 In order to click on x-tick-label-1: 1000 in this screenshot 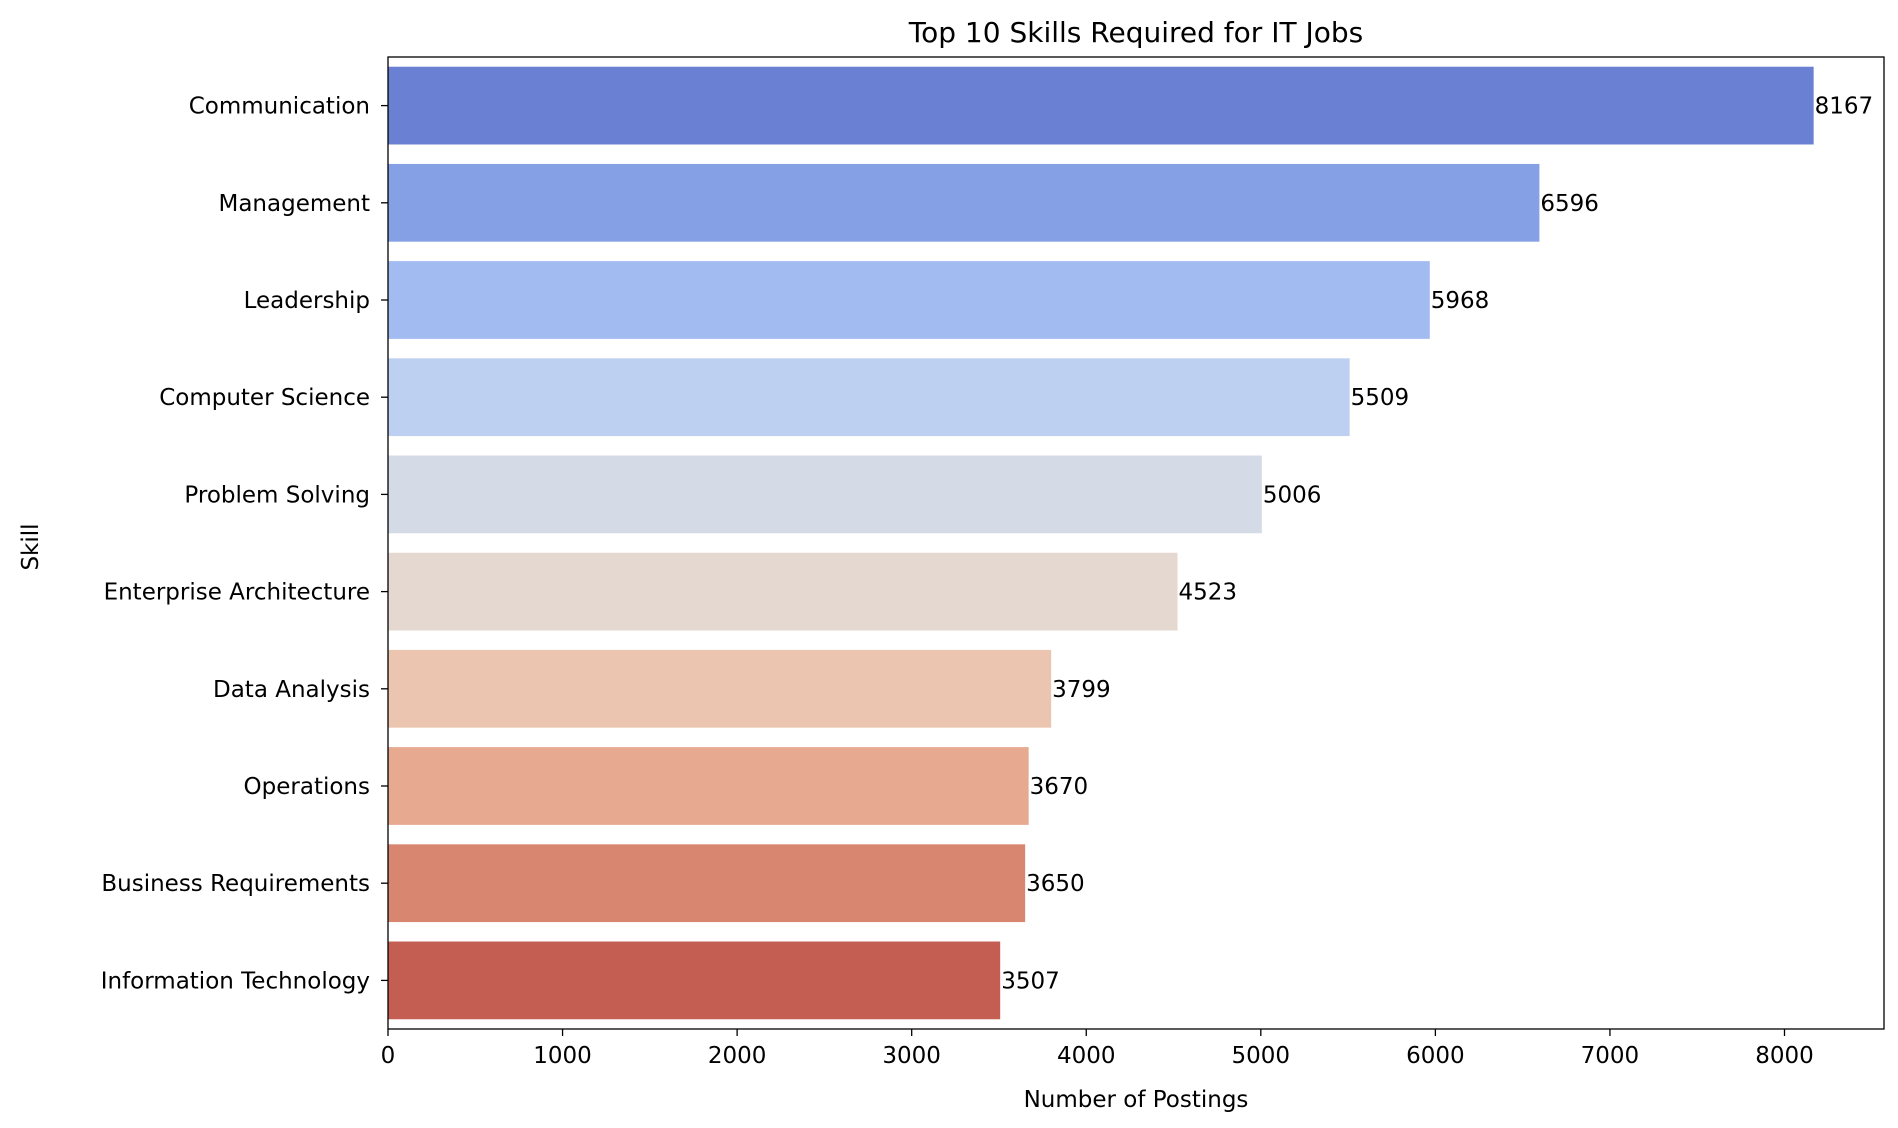, I will do `click(562, 1056)`.